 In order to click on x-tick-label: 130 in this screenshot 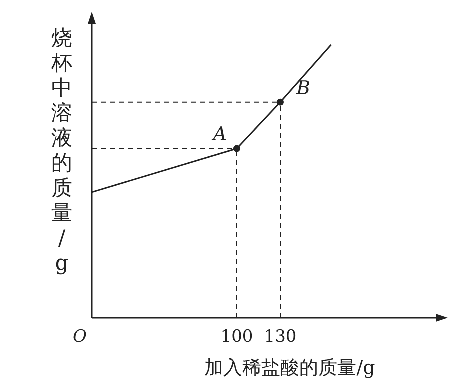, I will do `click(280, 337)`.